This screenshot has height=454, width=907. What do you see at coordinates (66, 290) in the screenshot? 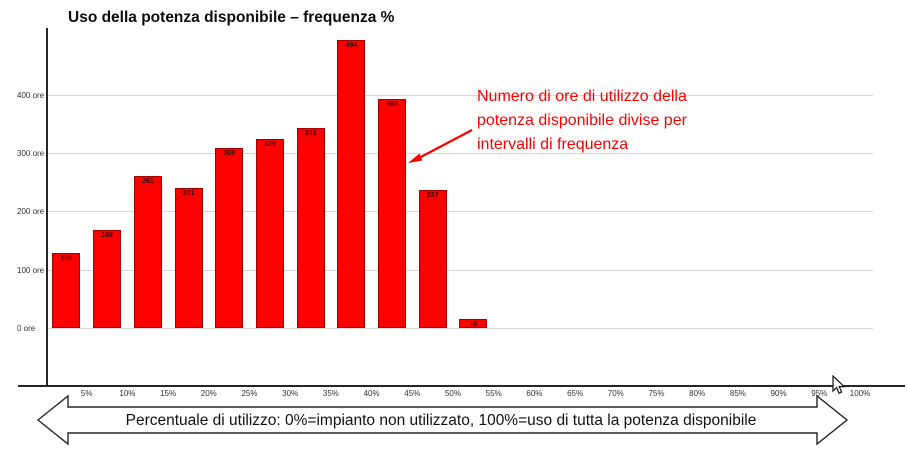
I see `bar-interval-0-5pct: 128` at bounding box center [66, 290].